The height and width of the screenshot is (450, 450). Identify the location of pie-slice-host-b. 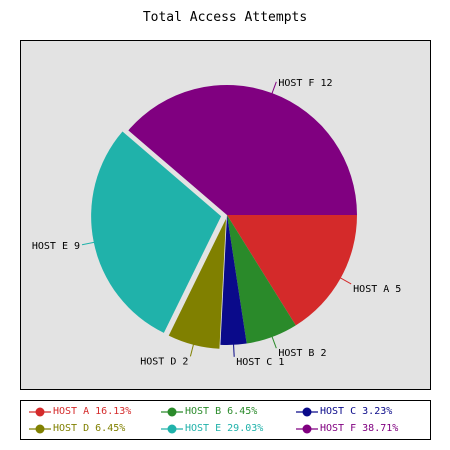
(261, 279).